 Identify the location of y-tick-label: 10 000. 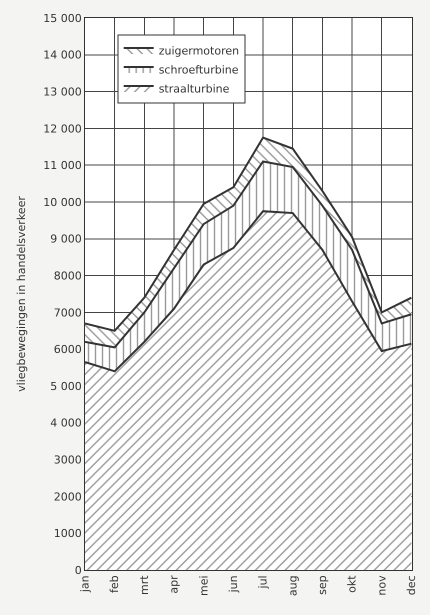
(62, 202).